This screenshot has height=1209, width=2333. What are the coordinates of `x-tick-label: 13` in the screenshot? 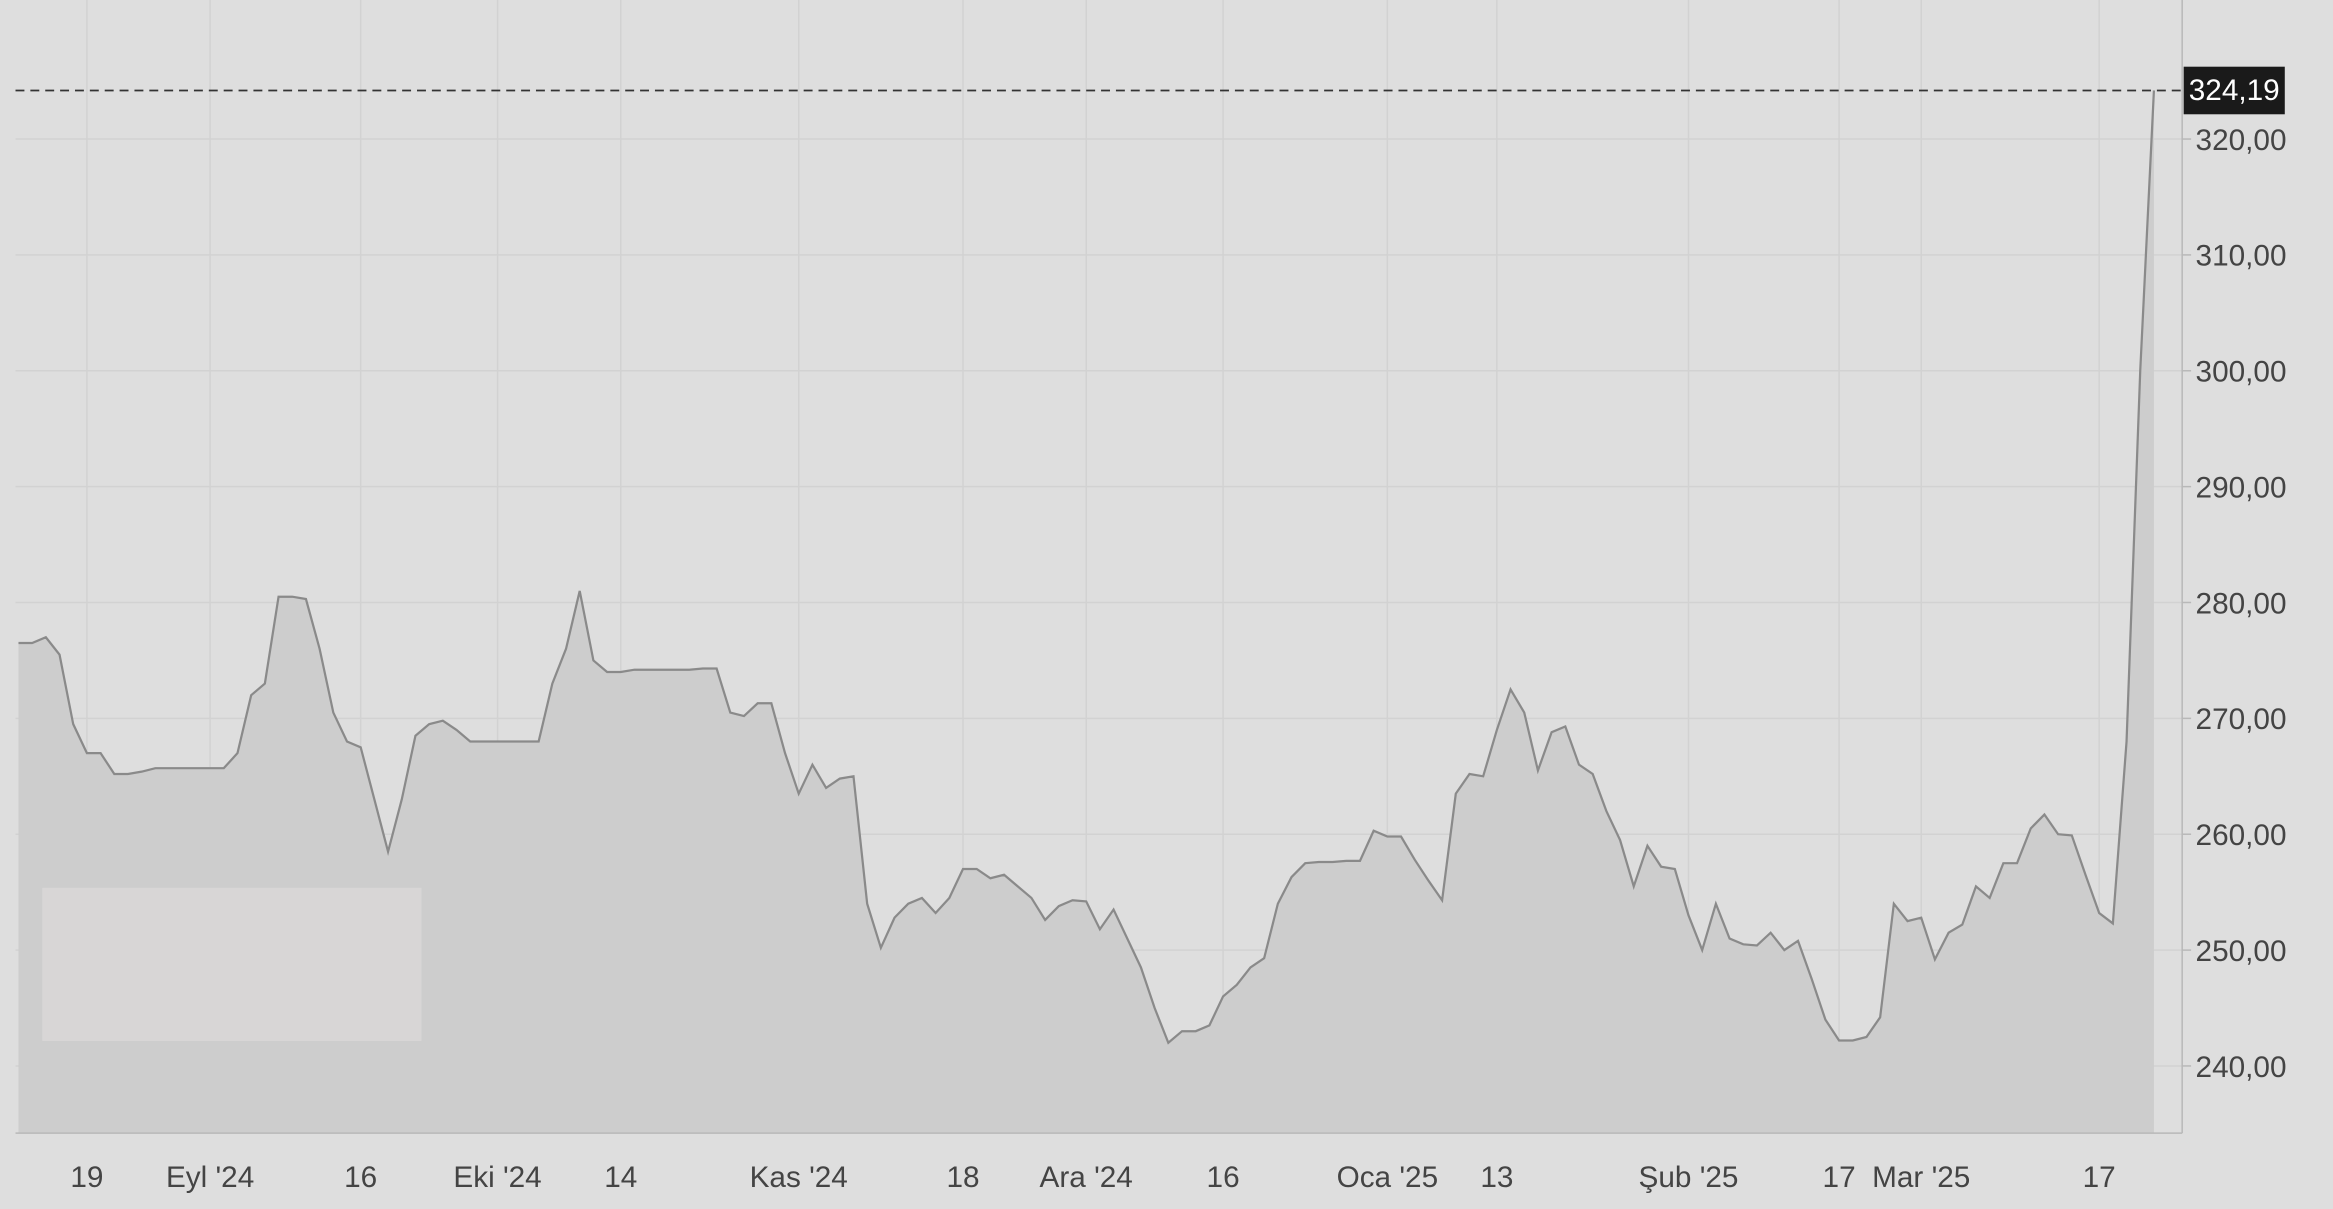 It's located at (1496, 1177).